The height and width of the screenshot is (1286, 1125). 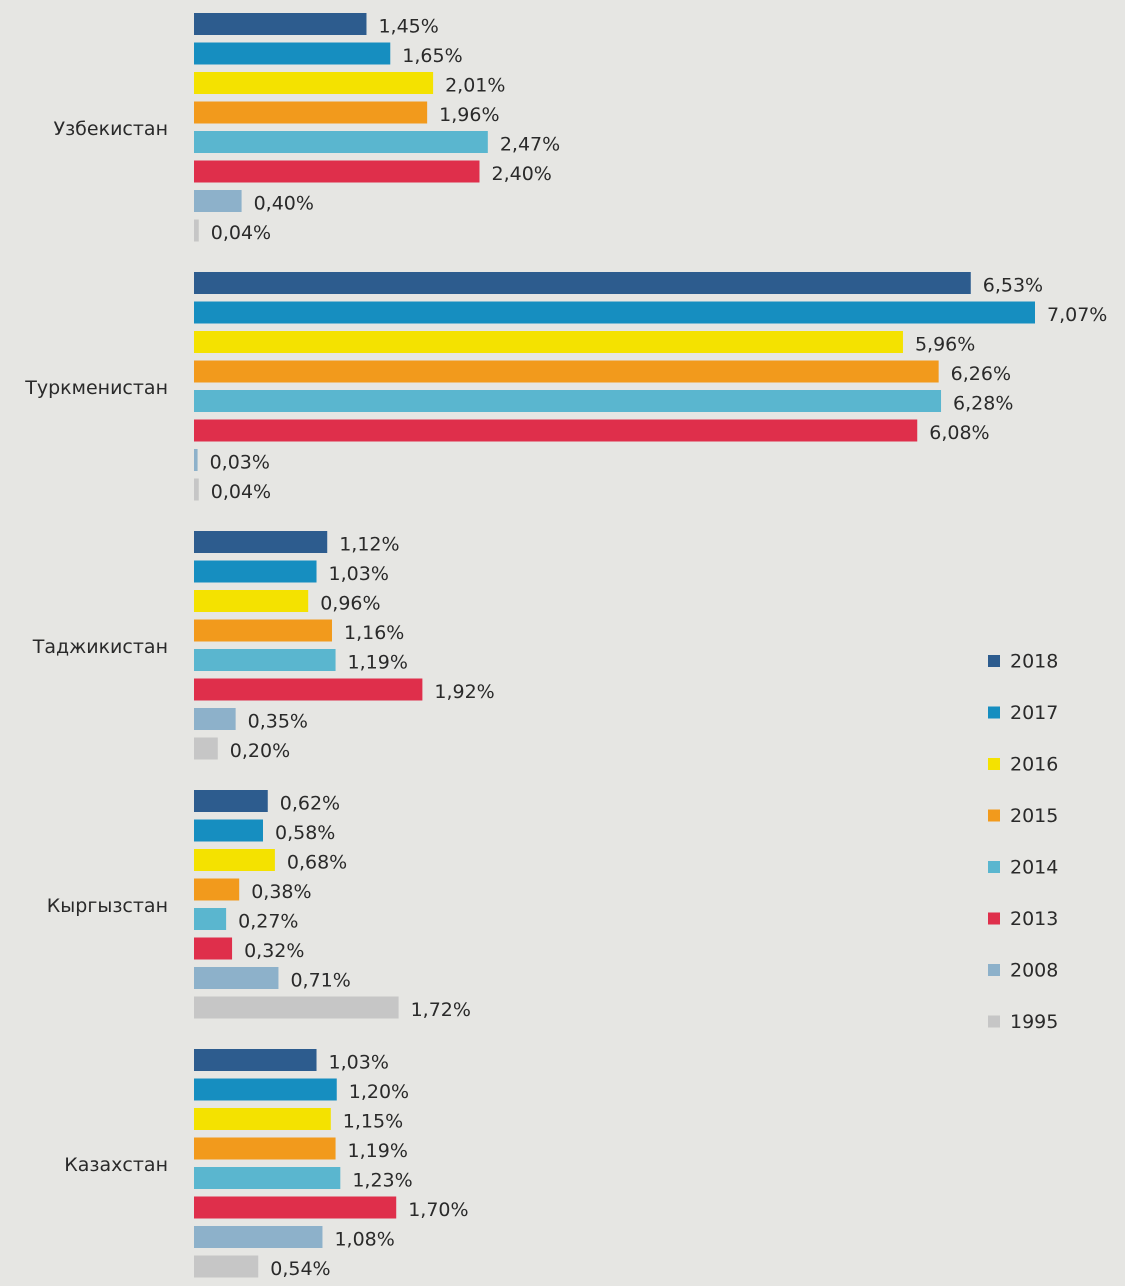 What do you see at coordinates (107, 906) in the screenshot?
I see `category-label: Кыргызстан` at bounding box center [107, 906].